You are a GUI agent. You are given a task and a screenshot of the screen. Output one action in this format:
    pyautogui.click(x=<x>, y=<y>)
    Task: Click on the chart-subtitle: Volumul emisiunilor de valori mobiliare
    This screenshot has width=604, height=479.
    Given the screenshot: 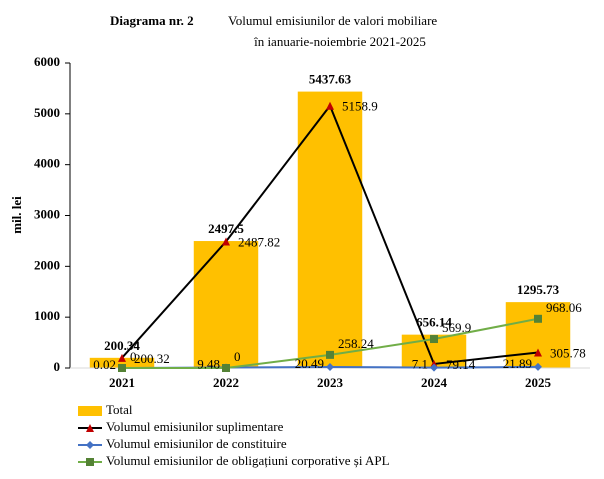 What is the action you would take?
    pyautogui.click(x=332, y=20)
    